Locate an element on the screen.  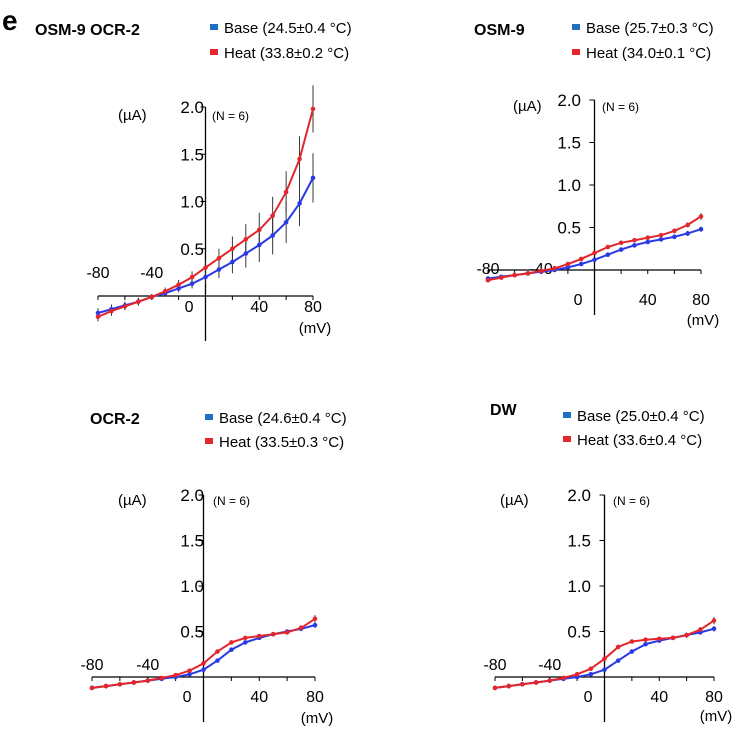
panel1-x-unit: (mV) is located at coordinates (315, 328).